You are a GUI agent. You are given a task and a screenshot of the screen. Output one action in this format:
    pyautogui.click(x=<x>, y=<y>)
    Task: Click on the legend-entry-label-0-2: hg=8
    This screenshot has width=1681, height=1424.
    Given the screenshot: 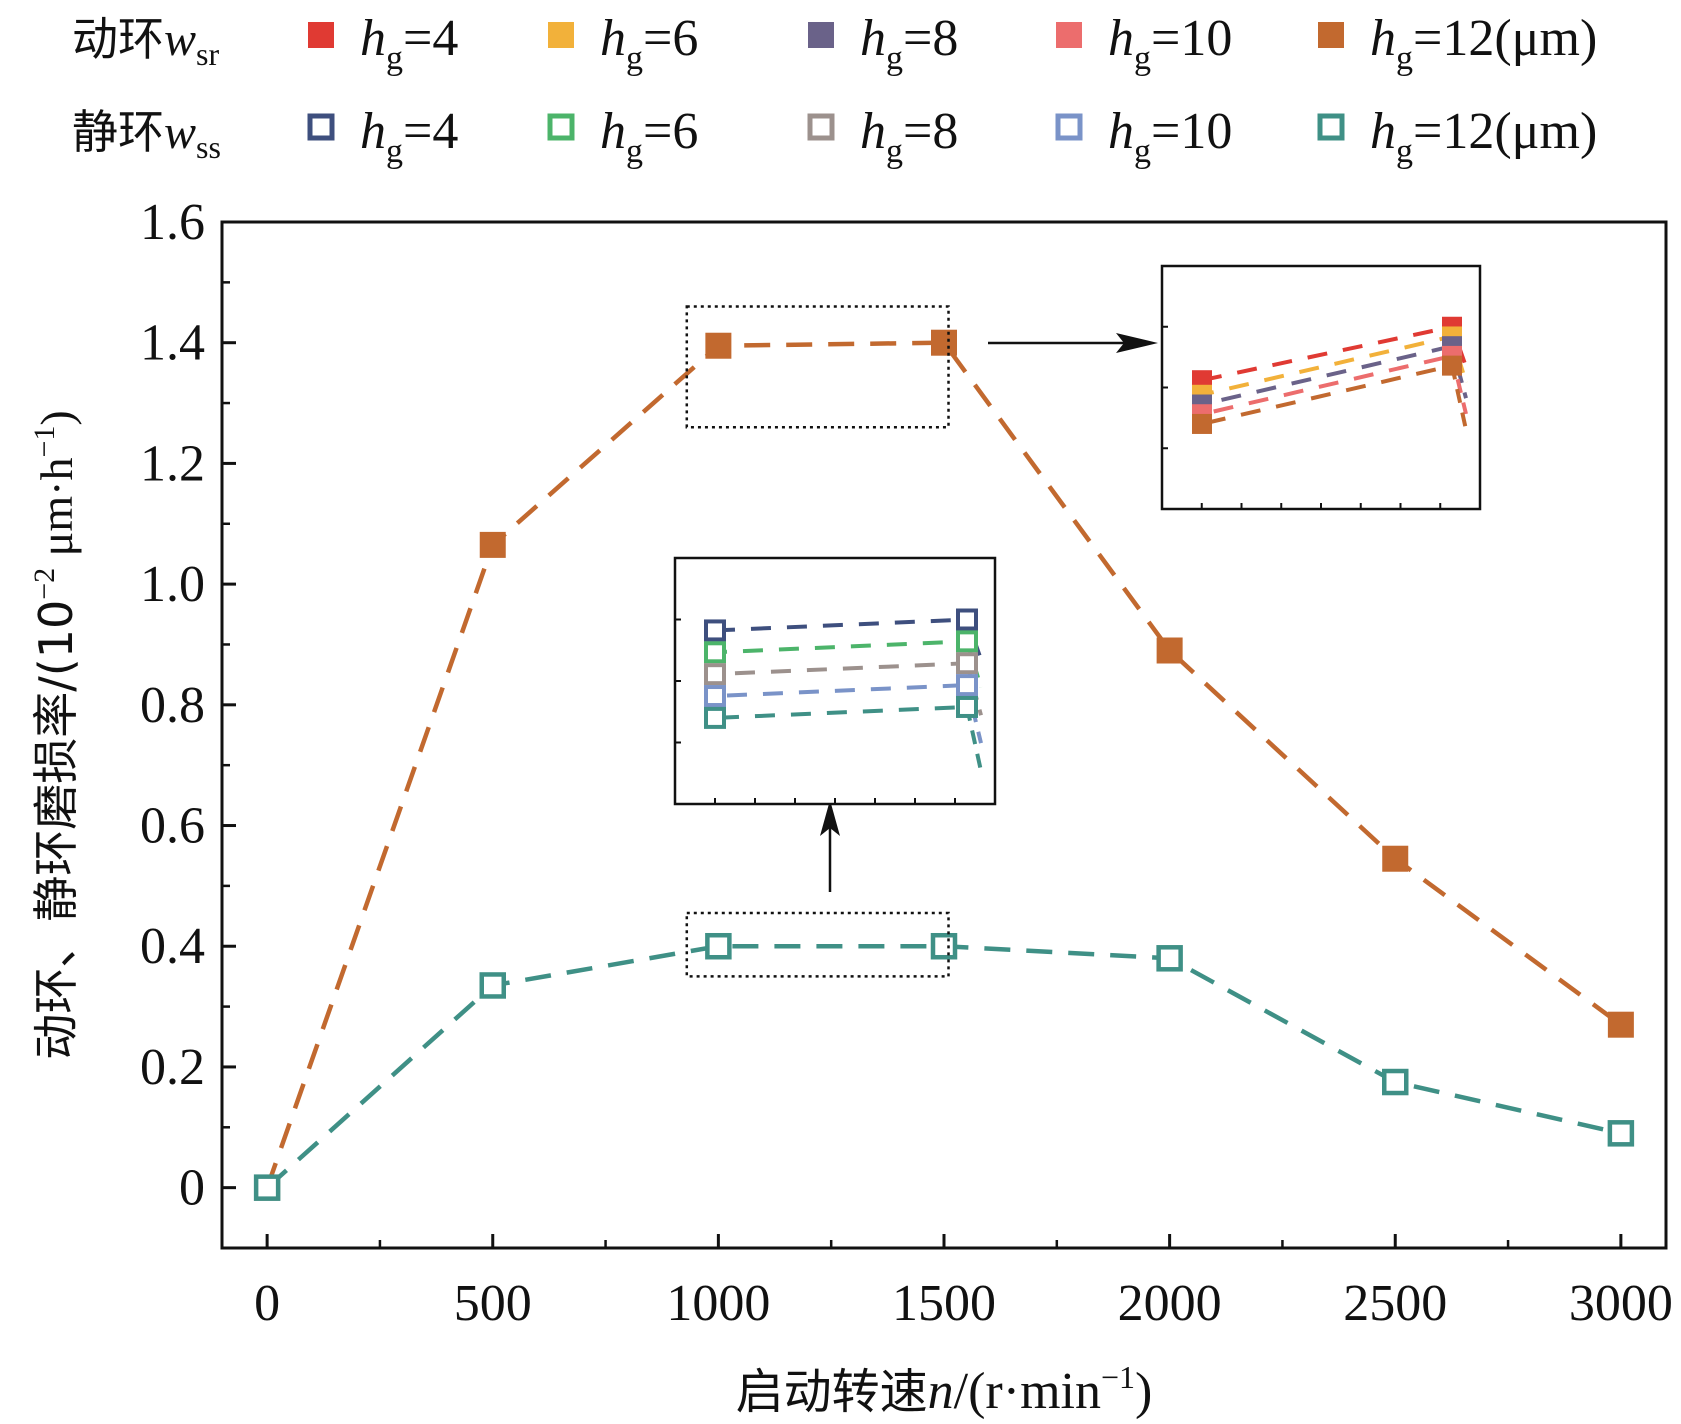 What is the action you would take?
    pyautogui.click(x=909, y=43)
    